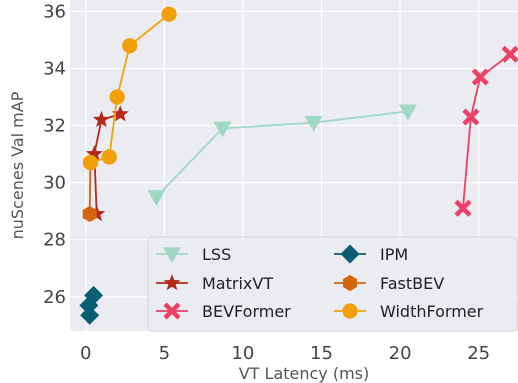  Describe the element at coordinates (394, 254) in the screenshot. I see `legend-label-ipm: IPM` at that location.